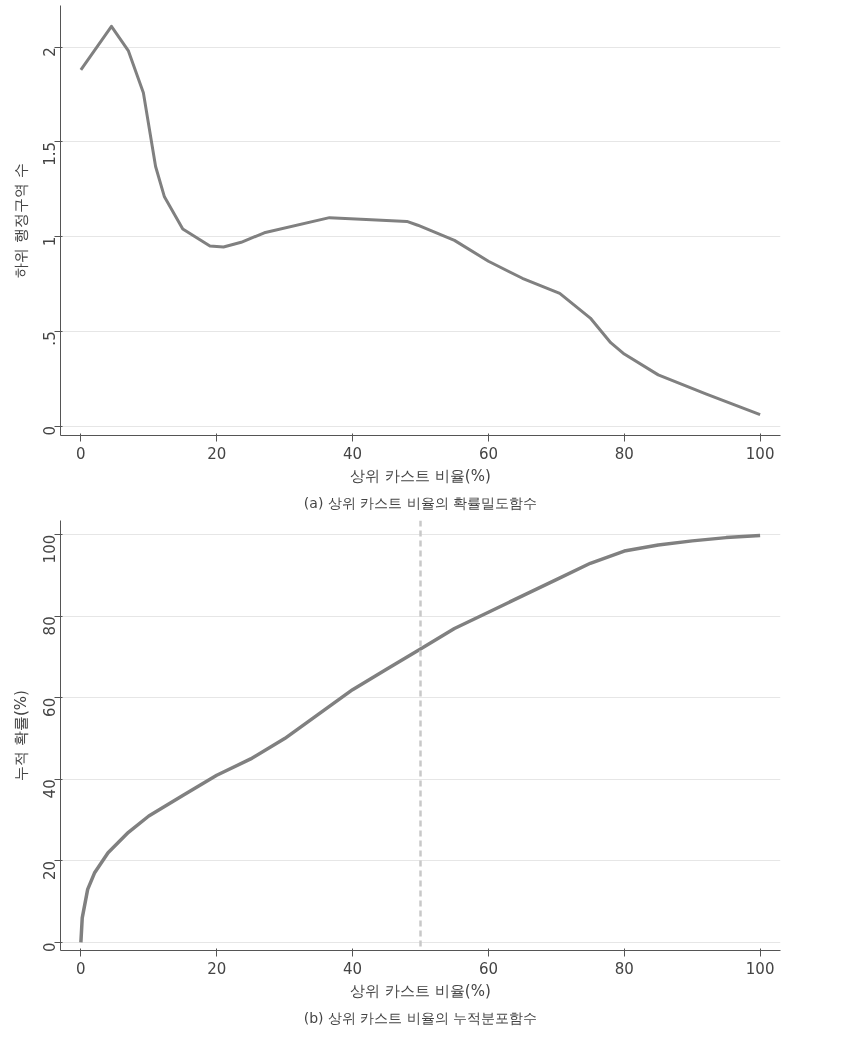 The width and height of the screenshot is (843, 1062). Describe the element at coordinates (50, 52) in the screenshot. I see `y-tick-label: 2` at that location.